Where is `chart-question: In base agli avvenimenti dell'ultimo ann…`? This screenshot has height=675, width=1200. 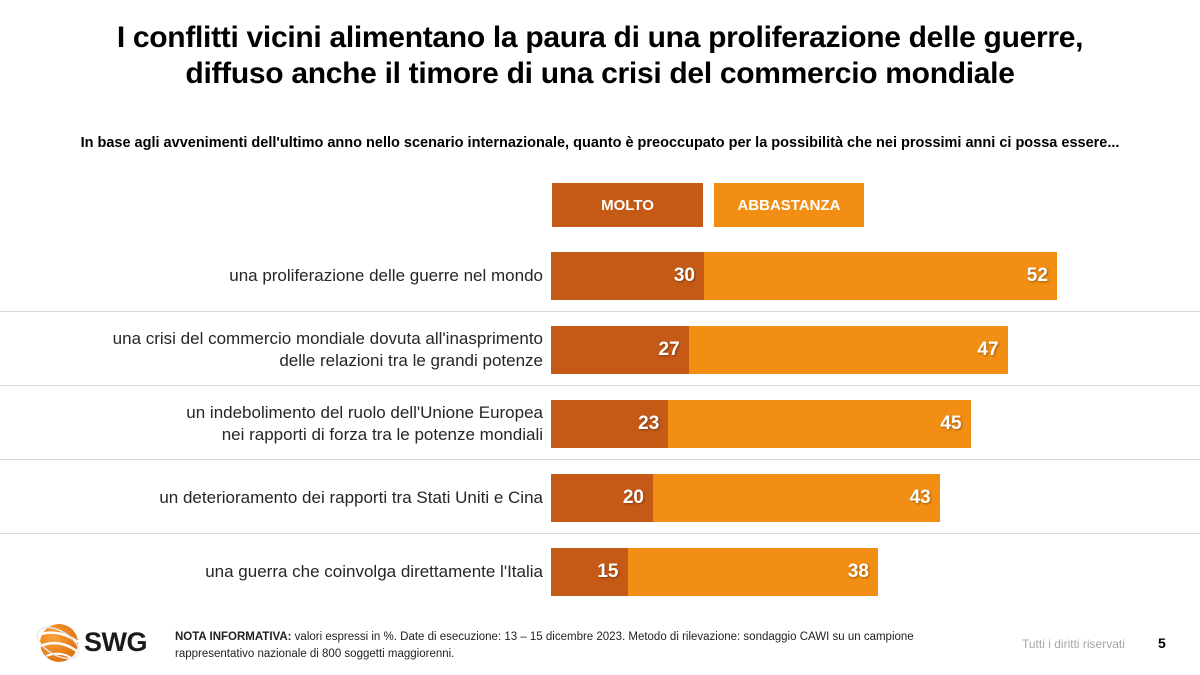
chart-question: In base agli avvenimenti dell'ultimo ann… is located at coordinates (600, 143).